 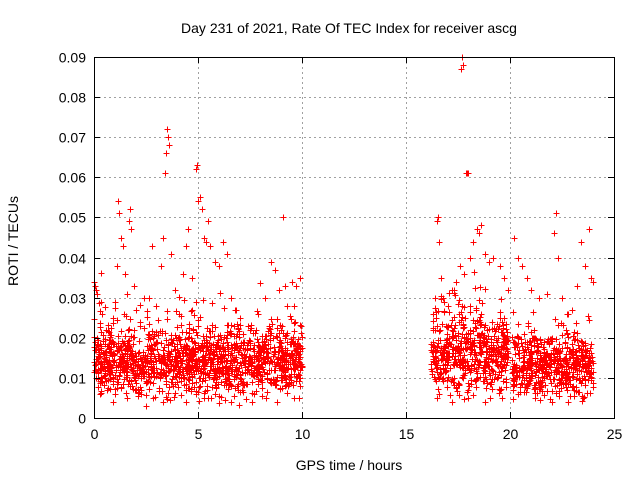 I want to click on y-tick-label: 0.07, so click(x=72, y=138).